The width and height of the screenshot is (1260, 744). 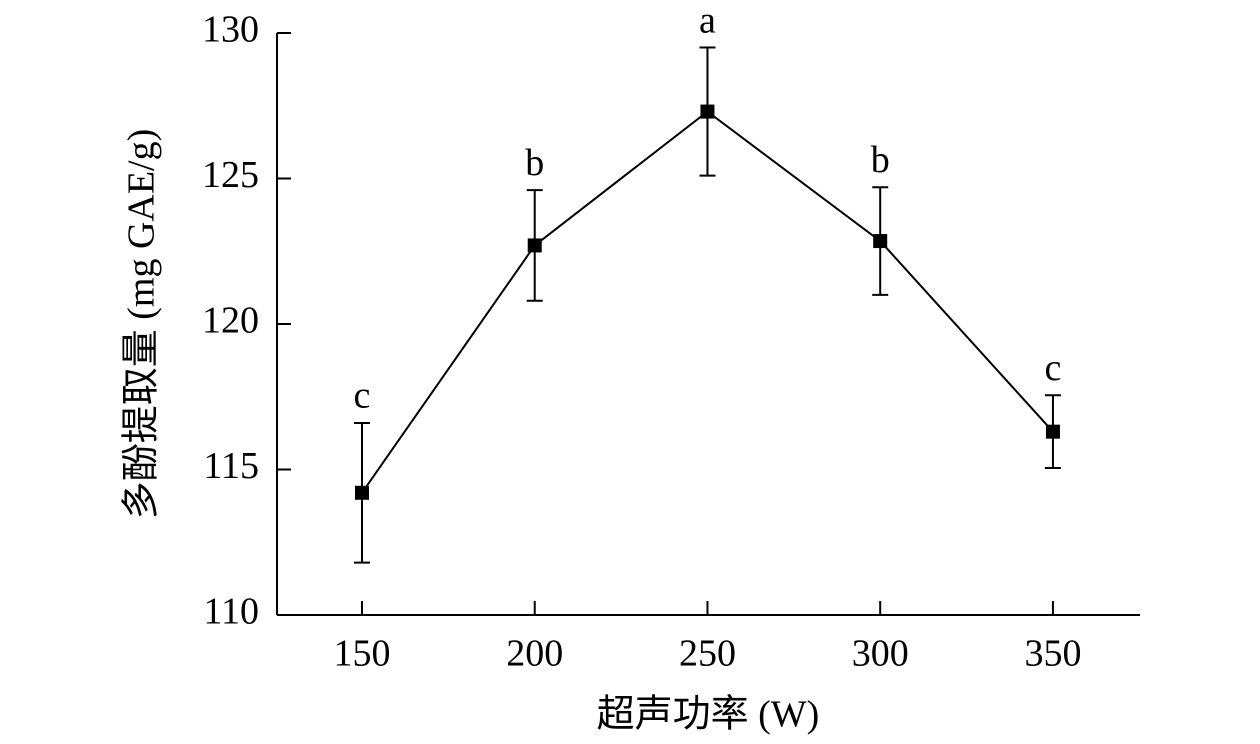 I want to click on annotation: a, so click(x=707, y=20).